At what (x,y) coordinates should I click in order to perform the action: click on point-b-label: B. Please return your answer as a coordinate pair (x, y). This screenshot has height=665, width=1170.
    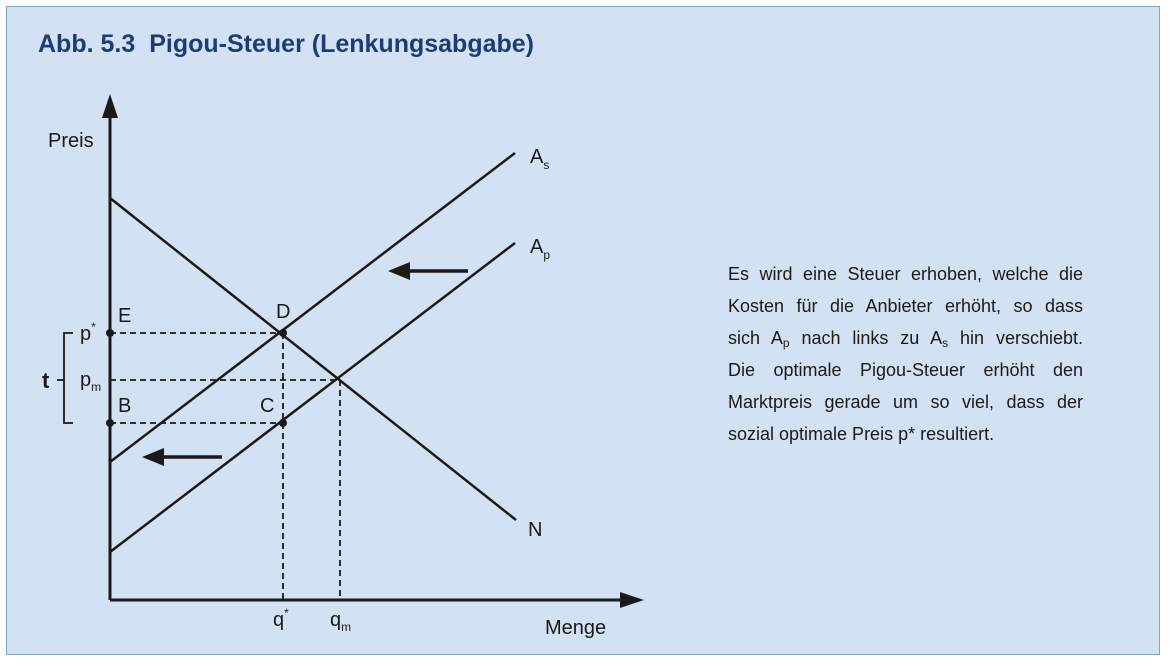
    Looking at the image, I should click on (124, 406).